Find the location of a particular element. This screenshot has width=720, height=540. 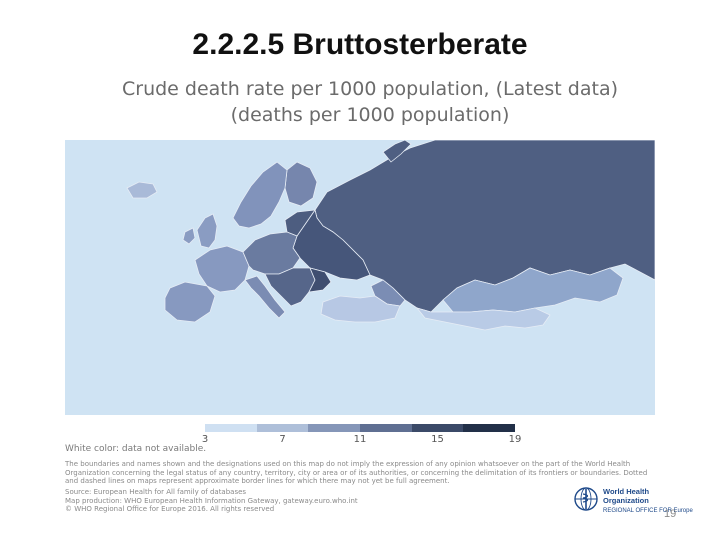

legend-color-bar is located at coordinates (360, 428).